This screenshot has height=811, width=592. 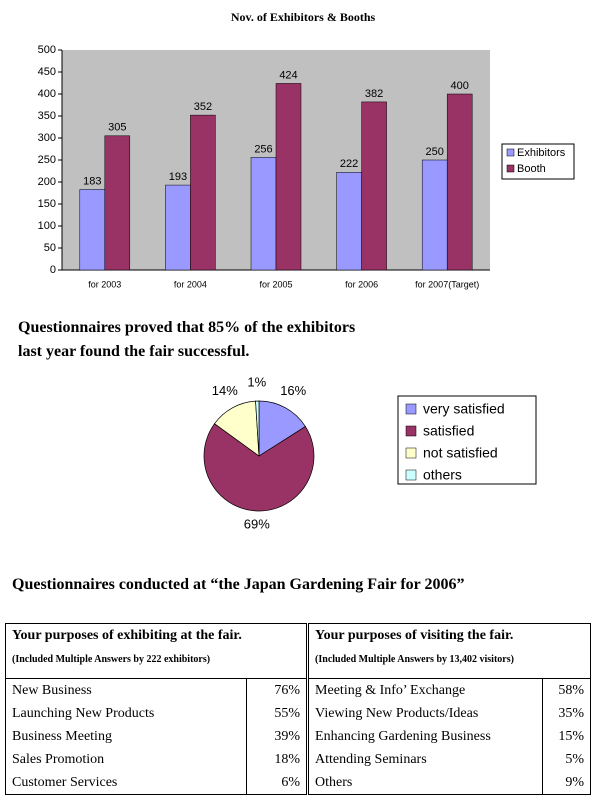 What do you see at coordinates (47, 138) in the screenshot?
I see `y-tick-label: 300` at bounding box center [47, 138].